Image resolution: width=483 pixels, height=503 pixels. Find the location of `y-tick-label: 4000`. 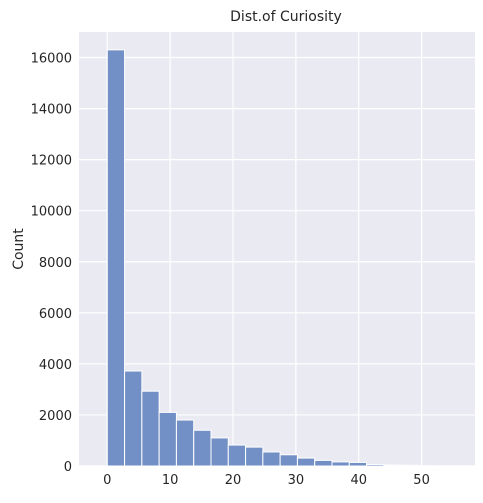

y-tick-label: 4000 is located at coordinates (55, 365).